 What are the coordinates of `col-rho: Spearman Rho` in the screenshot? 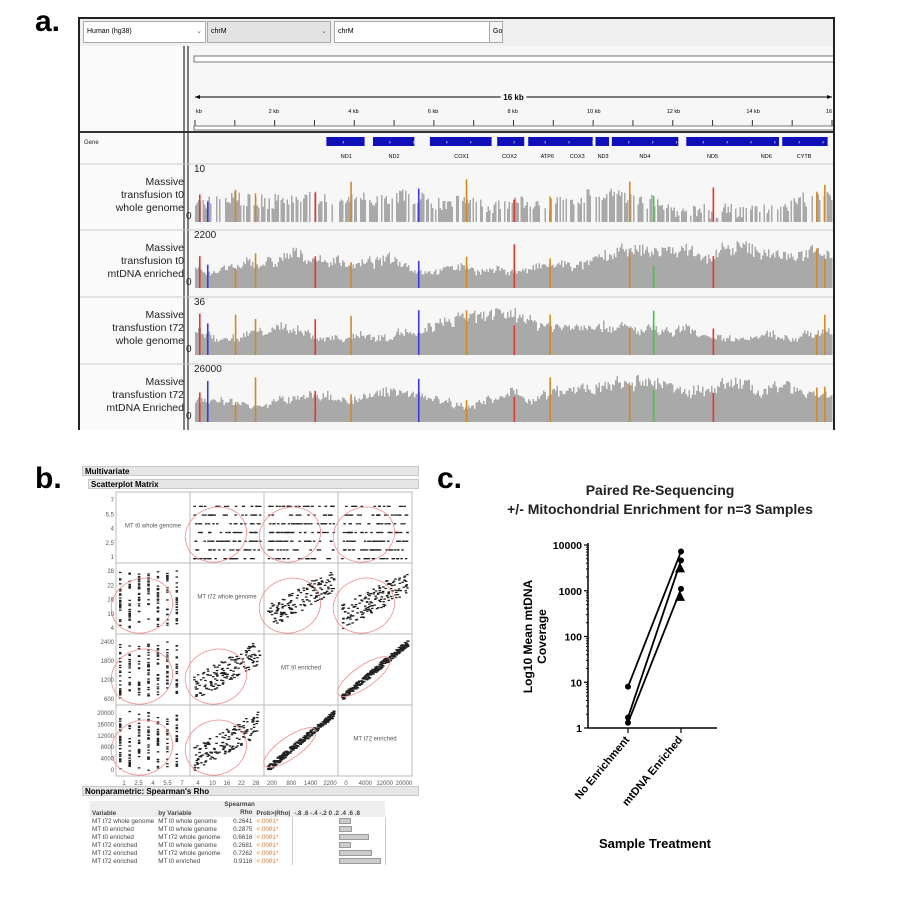 It's located at (239, 808).